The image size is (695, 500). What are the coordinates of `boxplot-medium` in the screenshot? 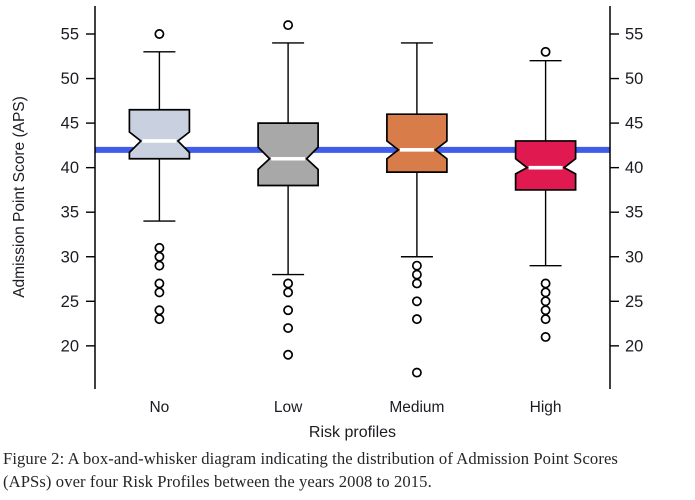 It's located at (417, 210).